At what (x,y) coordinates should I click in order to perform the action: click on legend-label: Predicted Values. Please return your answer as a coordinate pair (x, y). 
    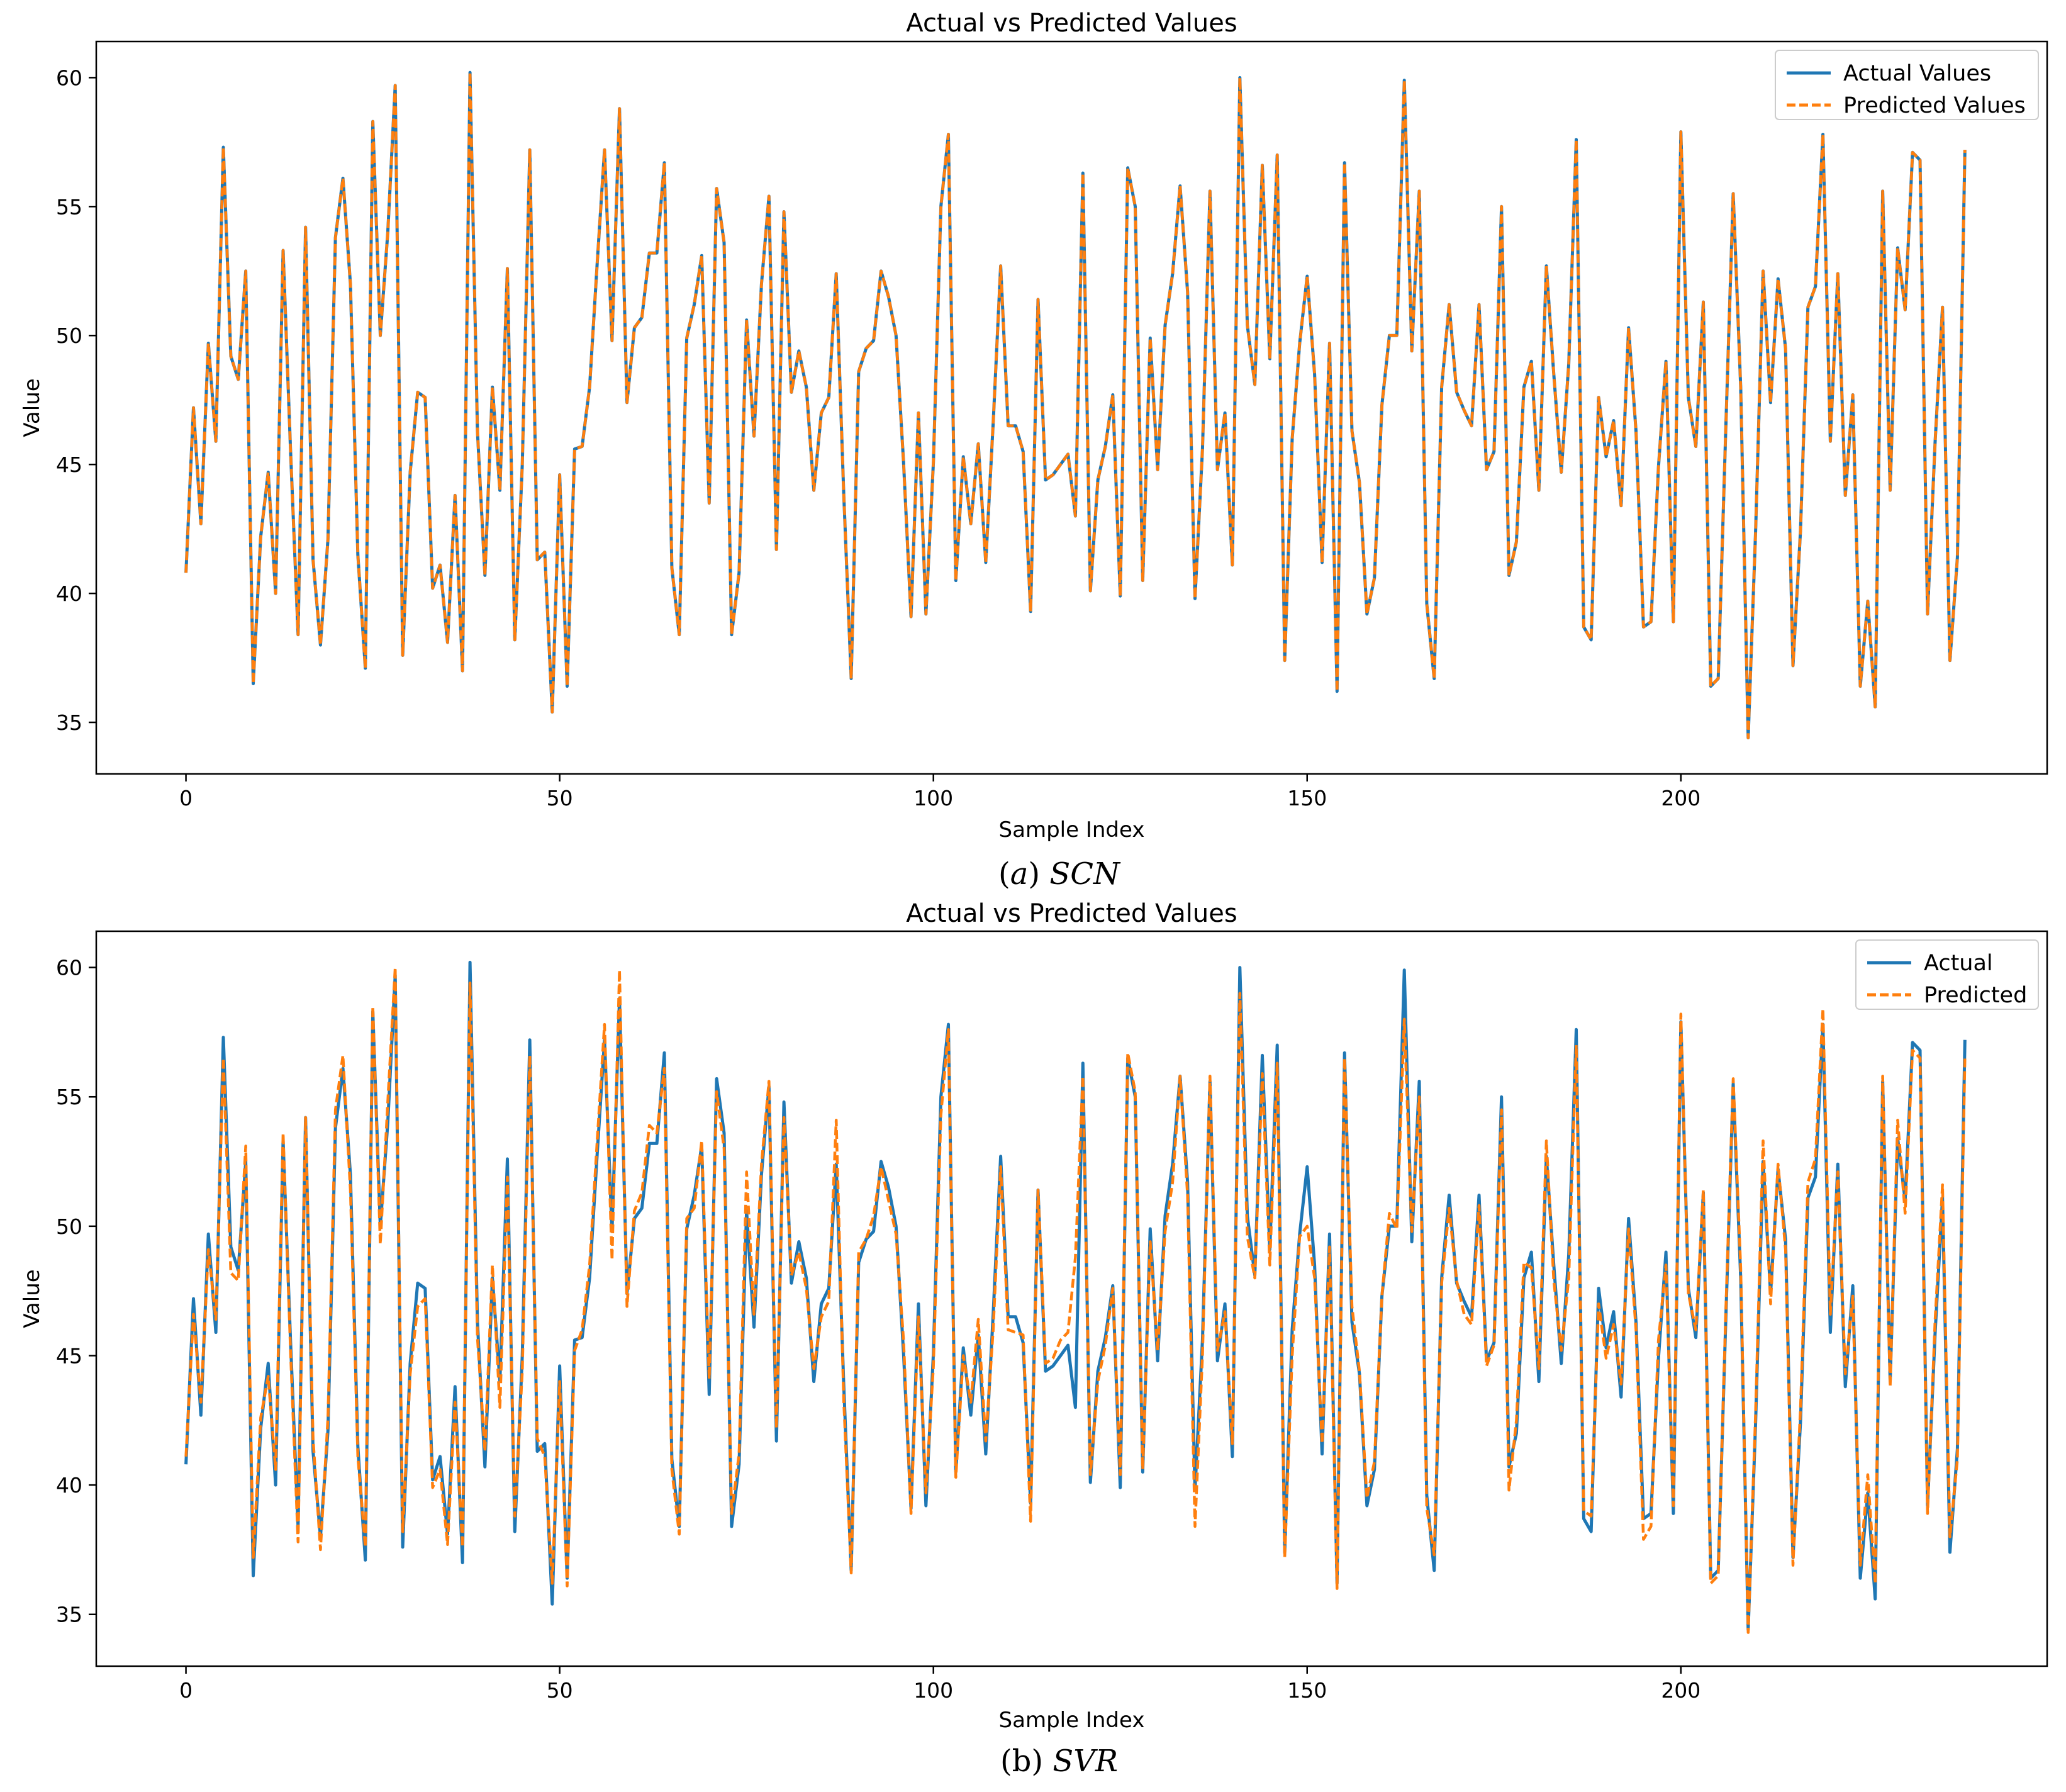
    Looking at the image, I should click on (1934, 105).